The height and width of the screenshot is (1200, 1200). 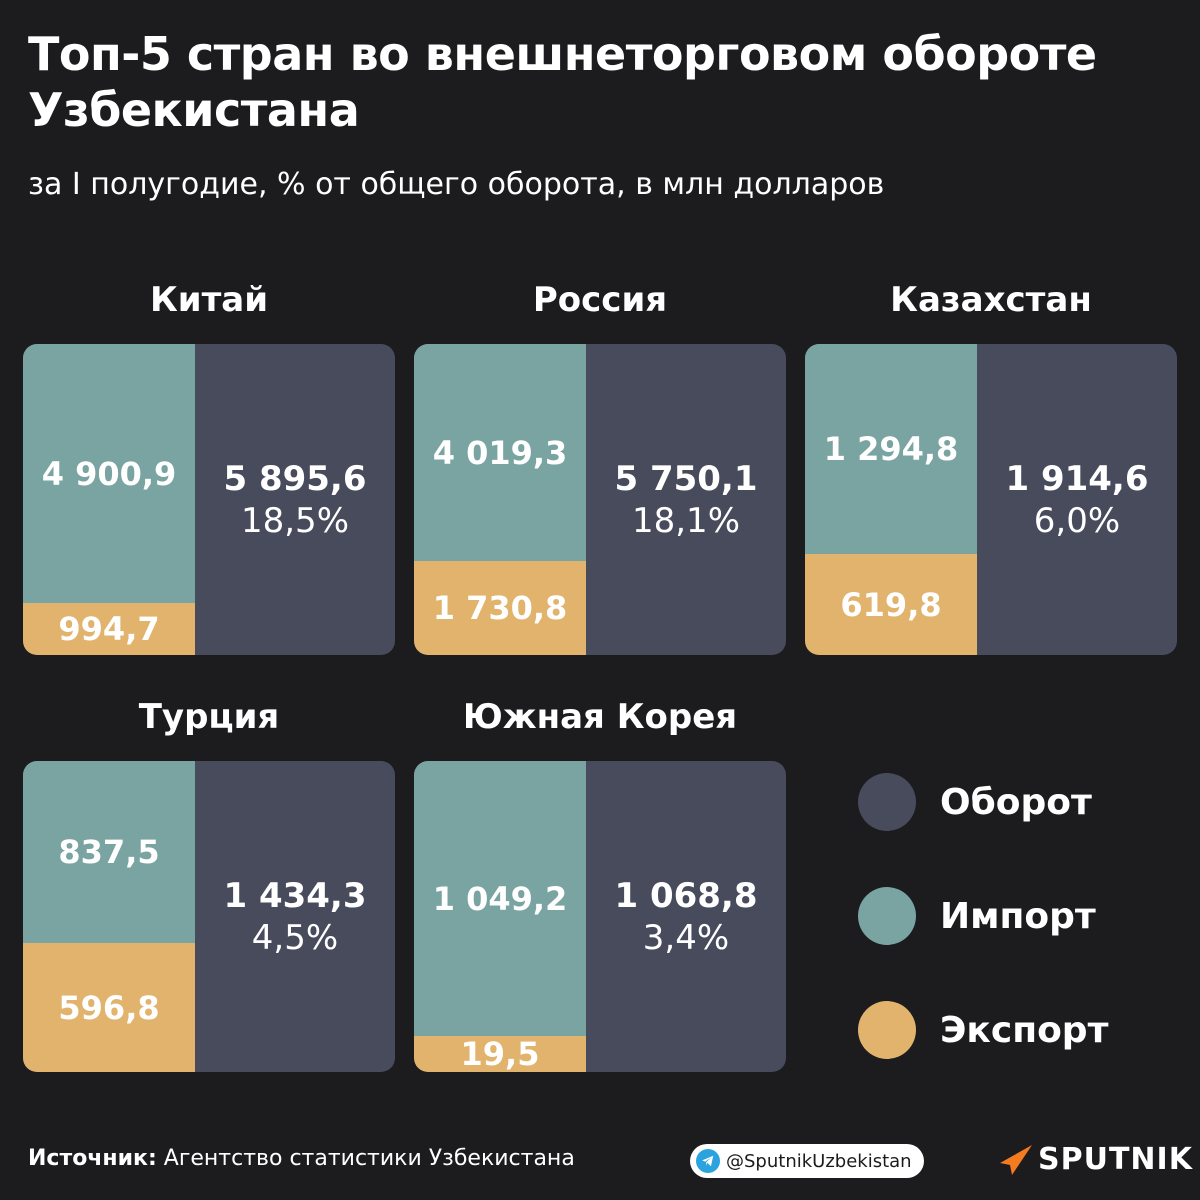 I want to click on sputnik-wordmark: SPUTNIK, so click(x=1115, y=1159).